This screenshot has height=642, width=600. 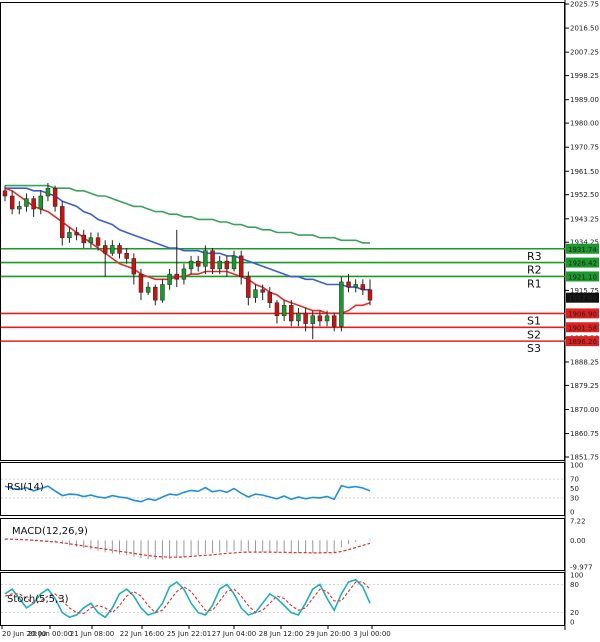 I want to click on y-tick-label: 1879.25, so click(x=584, y=386).